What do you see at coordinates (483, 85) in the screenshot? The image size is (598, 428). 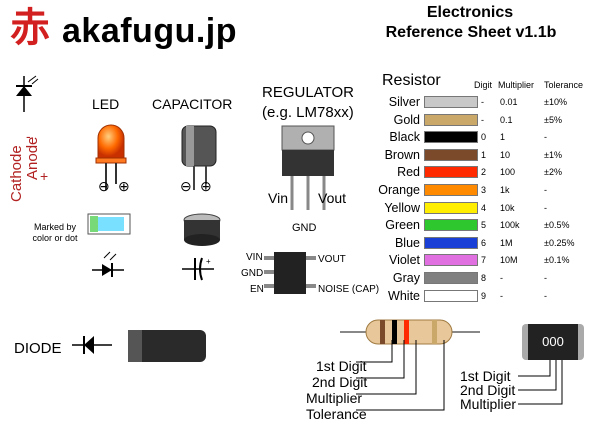 I see `col-digit: Digit` at bounding box center [483, 85].